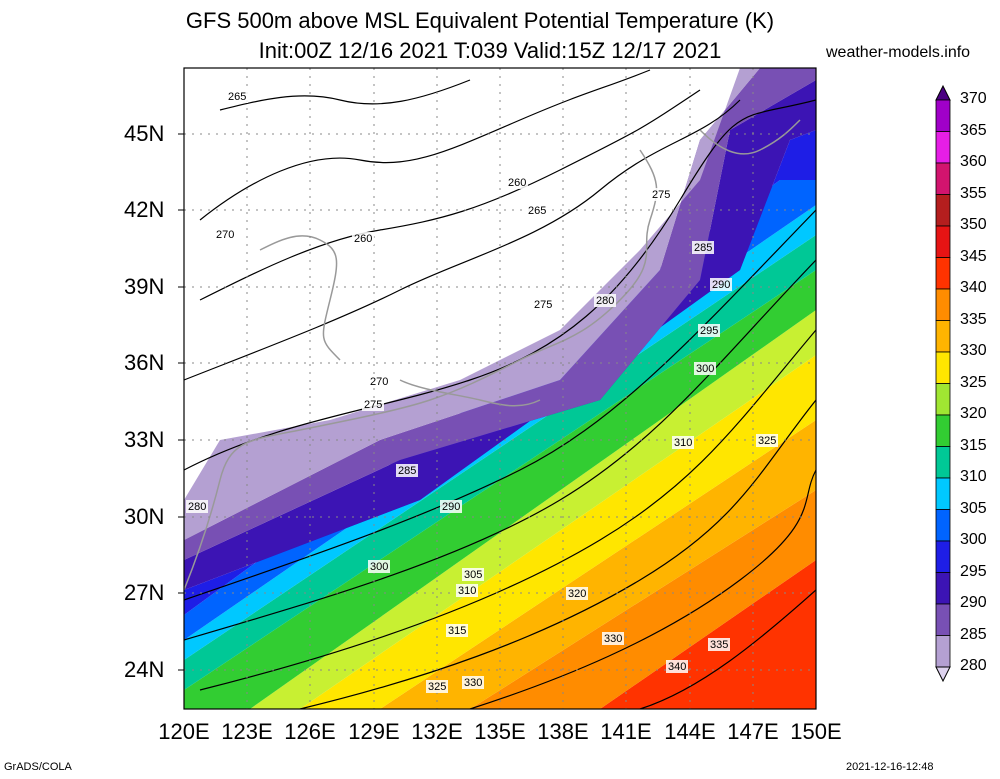 The height and width of the screenshot is (779, 1000). What do you see at coordinates (973, 665) in the screenshot?
I see `colorbar-label: 280` at bounding box center [973, 665].